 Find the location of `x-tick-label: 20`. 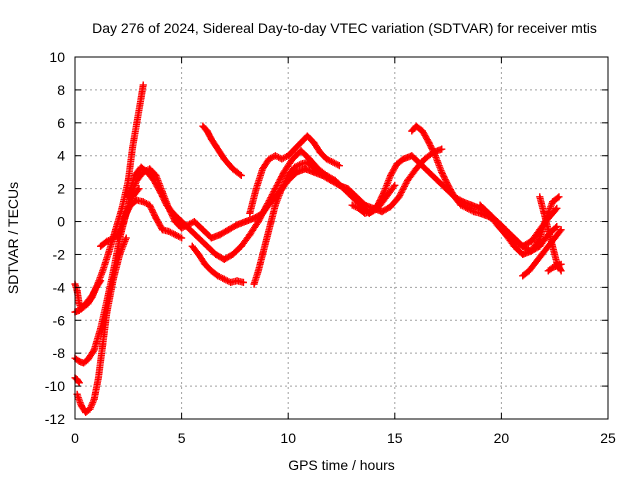

x-tick-label: 20 is located at coordinates (502, 438).